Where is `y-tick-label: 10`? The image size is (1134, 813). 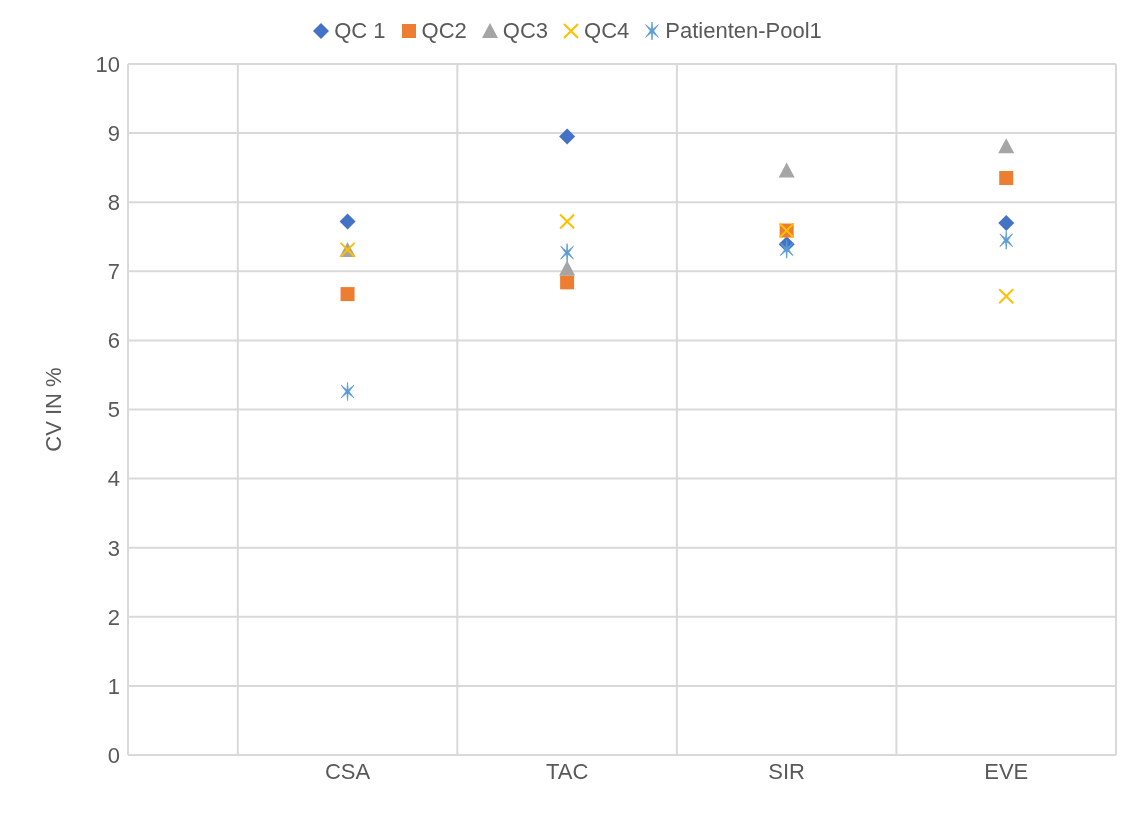
y-tick-label: 10 is located at coordinates (107, 64).